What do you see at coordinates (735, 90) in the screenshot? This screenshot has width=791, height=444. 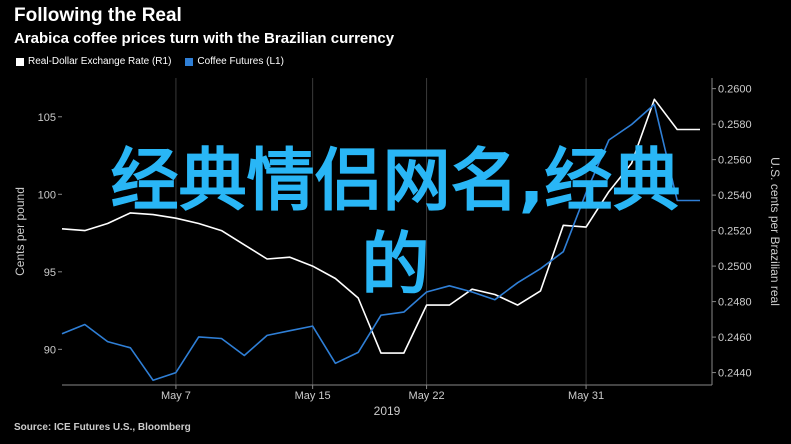 I see `right-tick-label: 0.2600` at bounding box center [735, 90].